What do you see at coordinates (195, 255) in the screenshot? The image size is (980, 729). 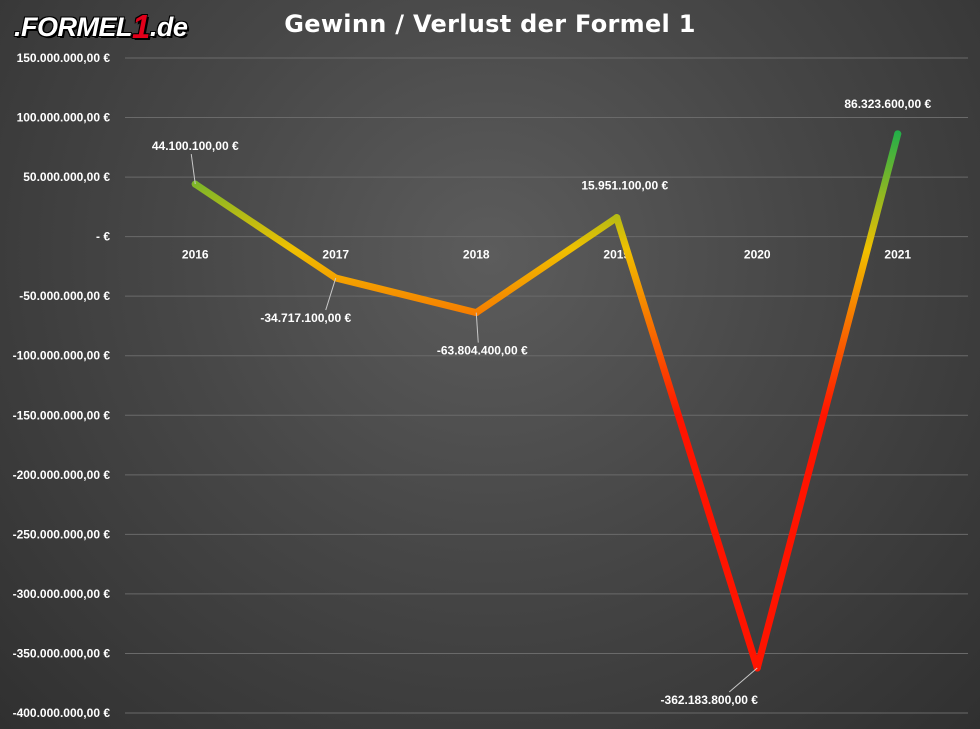 I see `x-tick-label: 2016` at bounding box center [195, 255].